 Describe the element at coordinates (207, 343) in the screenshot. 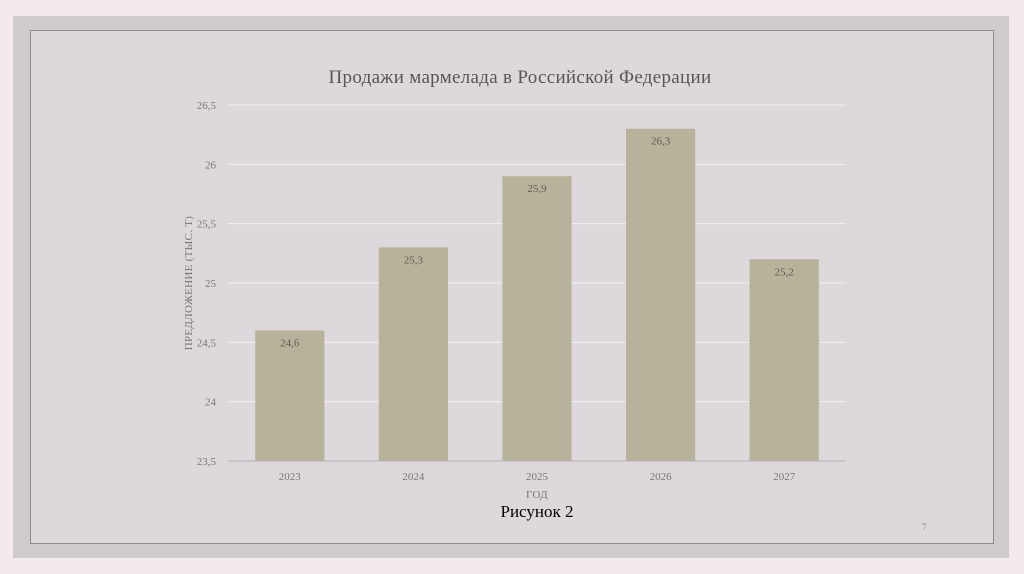

I see `y-tick-label: 24,5` at that location.